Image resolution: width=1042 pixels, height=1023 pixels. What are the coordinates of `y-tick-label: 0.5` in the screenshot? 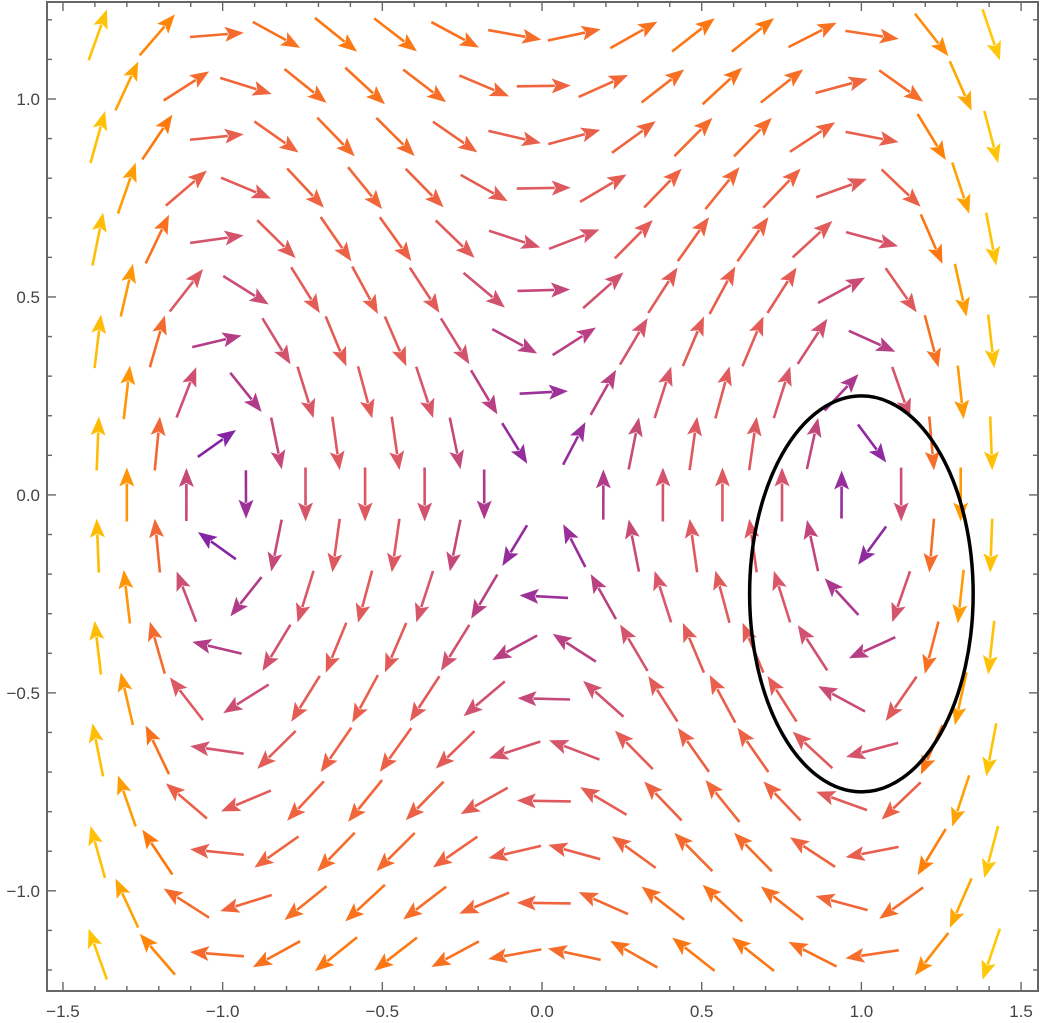 It's located at (28, 297).